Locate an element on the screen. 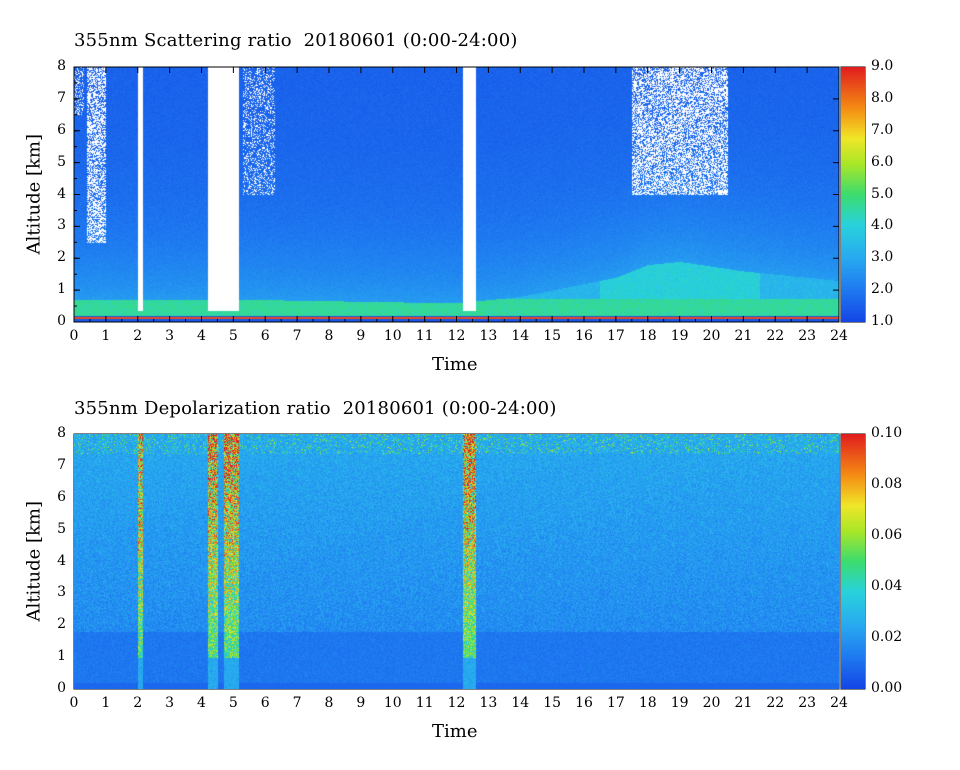 The height and width of the screenshot is (770, 960). colorbar-tick-label: 7.0 is located at coordinates (882, 129).